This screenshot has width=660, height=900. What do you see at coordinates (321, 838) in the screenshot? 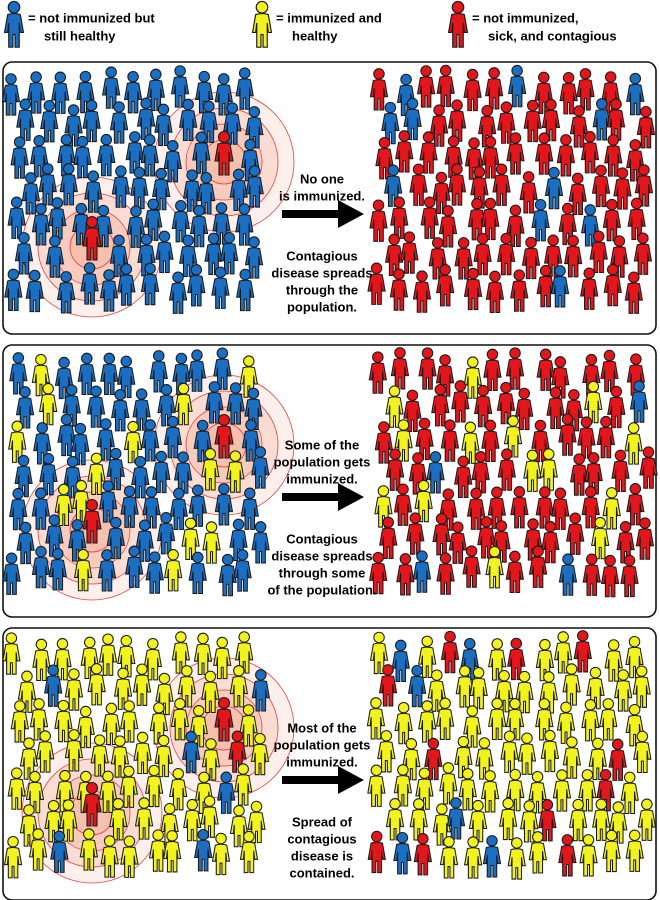
I see `outcome-text: contagious` at bounding box center [321, 838].